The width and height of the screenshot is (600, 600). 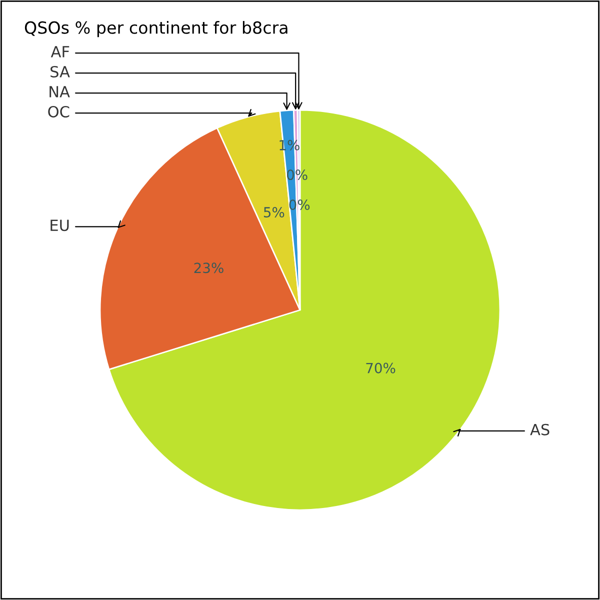 I want to click on slice-label: SA, so click(x=60, y=72).